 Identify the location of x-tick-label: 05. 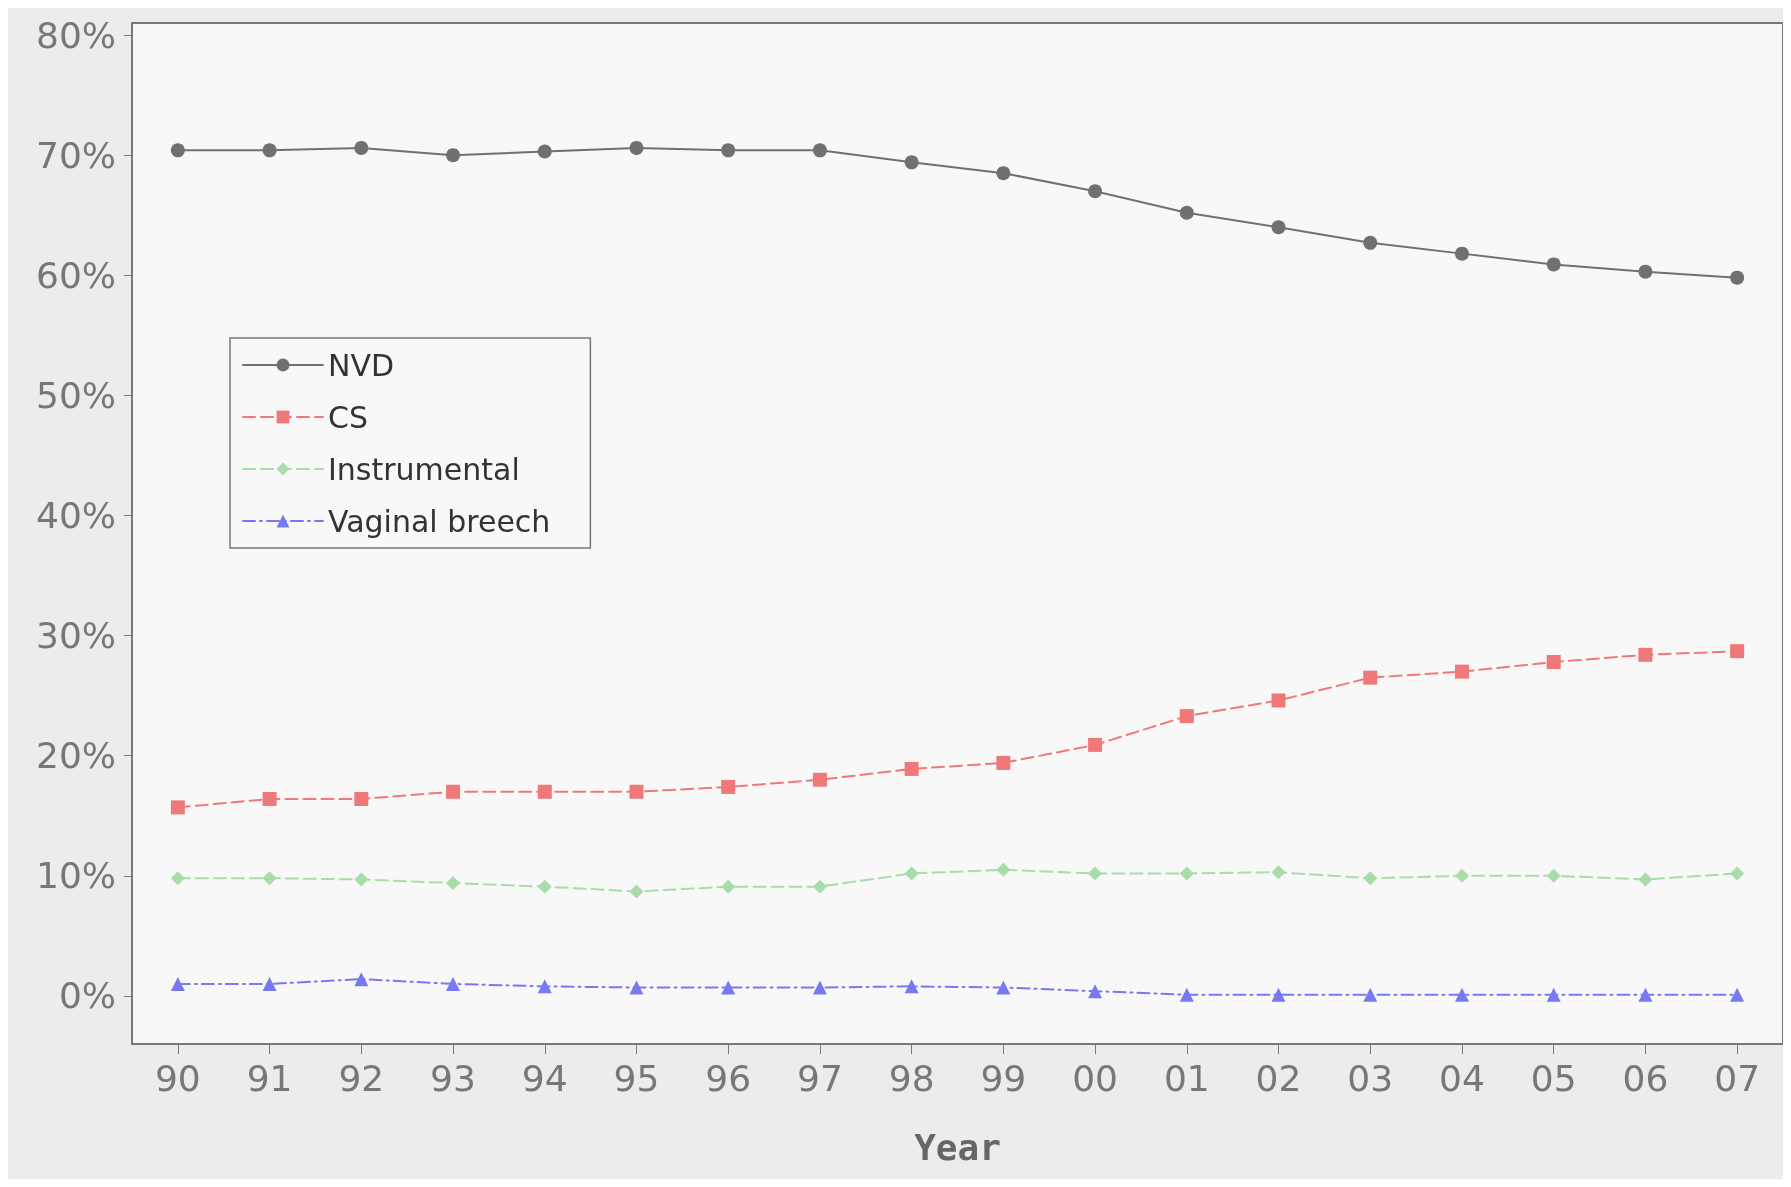
(1553, 1078).